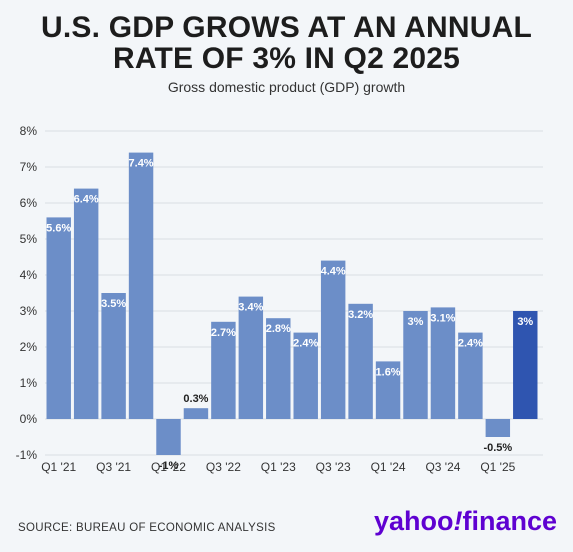 This screenshot has width=573, height=552. What do you see at coordinates (223, 333) in the screenshot?
I see `data-label: 2.7%` at bounding box center [223, 333].